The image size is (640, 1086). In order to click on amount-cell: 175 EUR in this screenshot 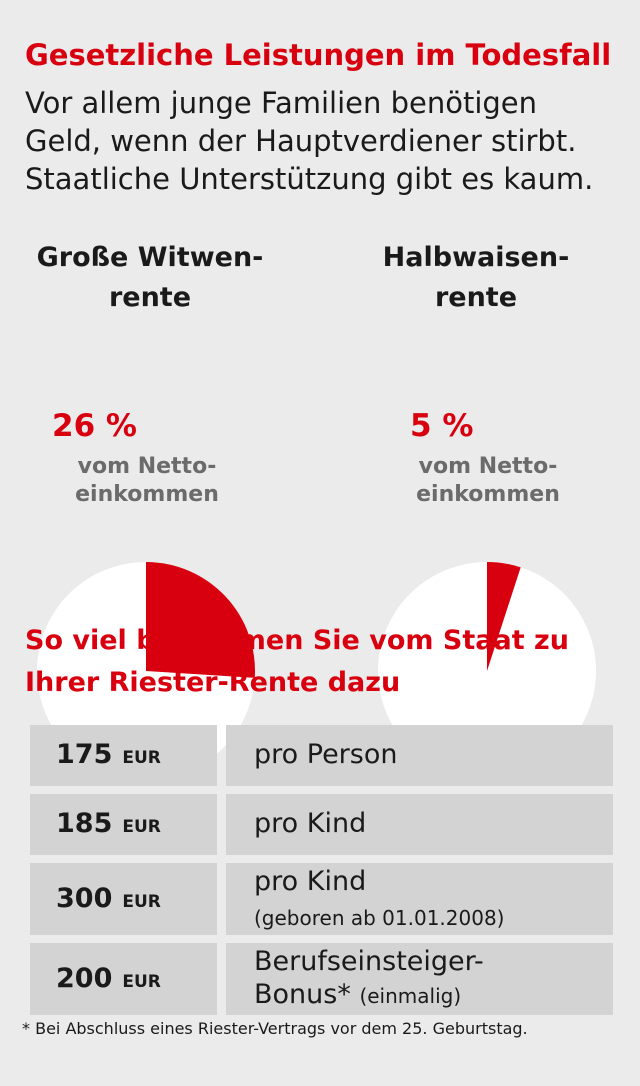, I will do `click(123, 755)`.